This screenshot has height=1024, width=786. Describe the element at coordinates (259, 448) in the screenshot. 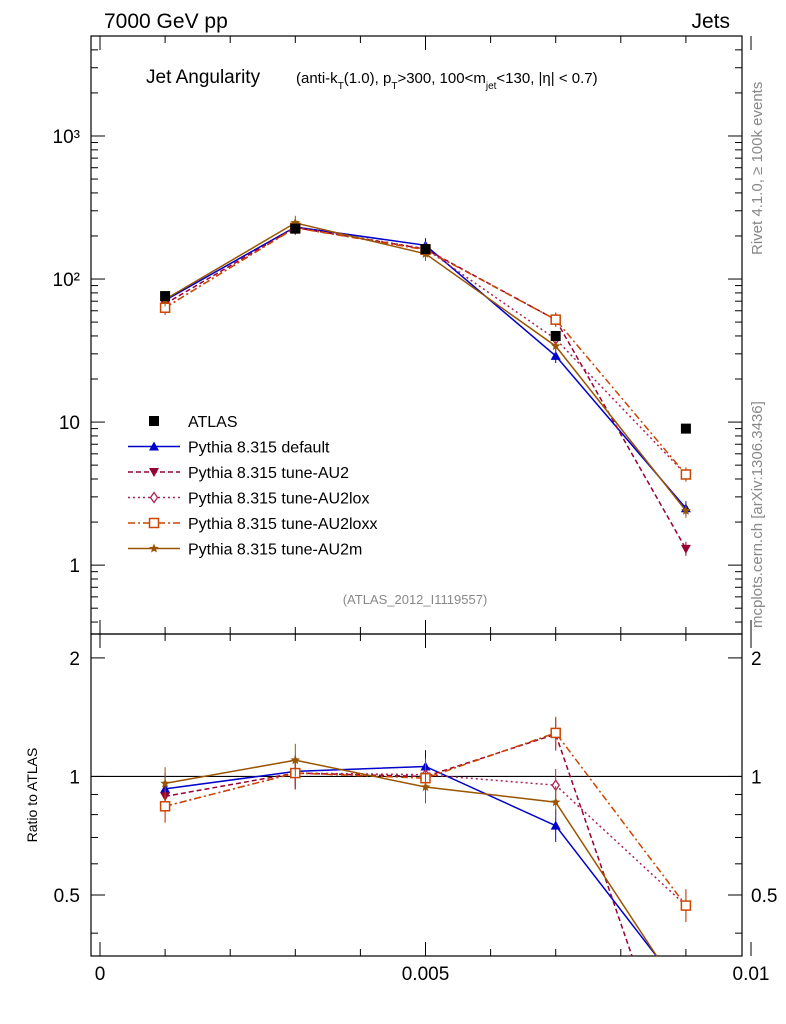

I see `legend-label-0: Pythia 8.315 default` at that location.